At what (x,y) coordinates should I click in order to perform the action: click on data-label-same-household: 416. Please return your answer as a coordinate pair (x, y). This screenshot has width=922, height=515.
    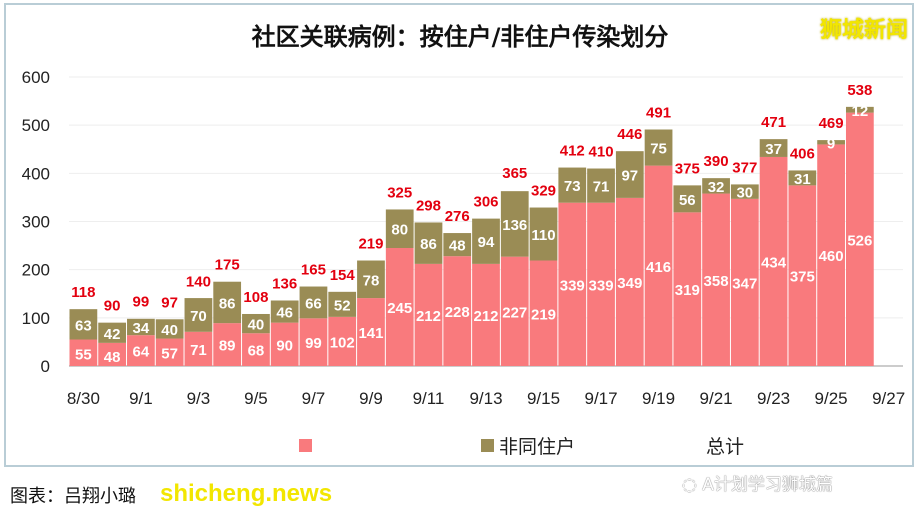
    Looking at the image, I should click on (658, 267).